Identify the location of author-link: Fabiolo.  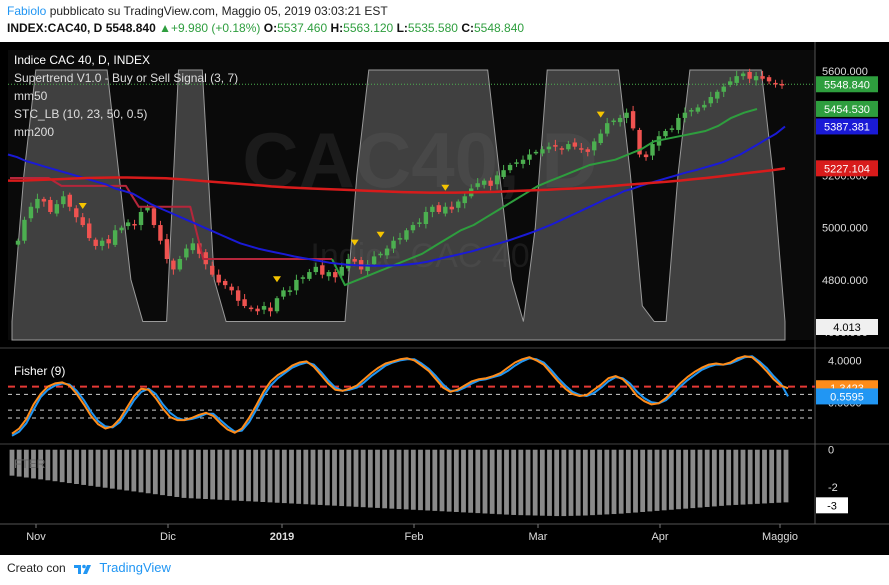
(27, 11).